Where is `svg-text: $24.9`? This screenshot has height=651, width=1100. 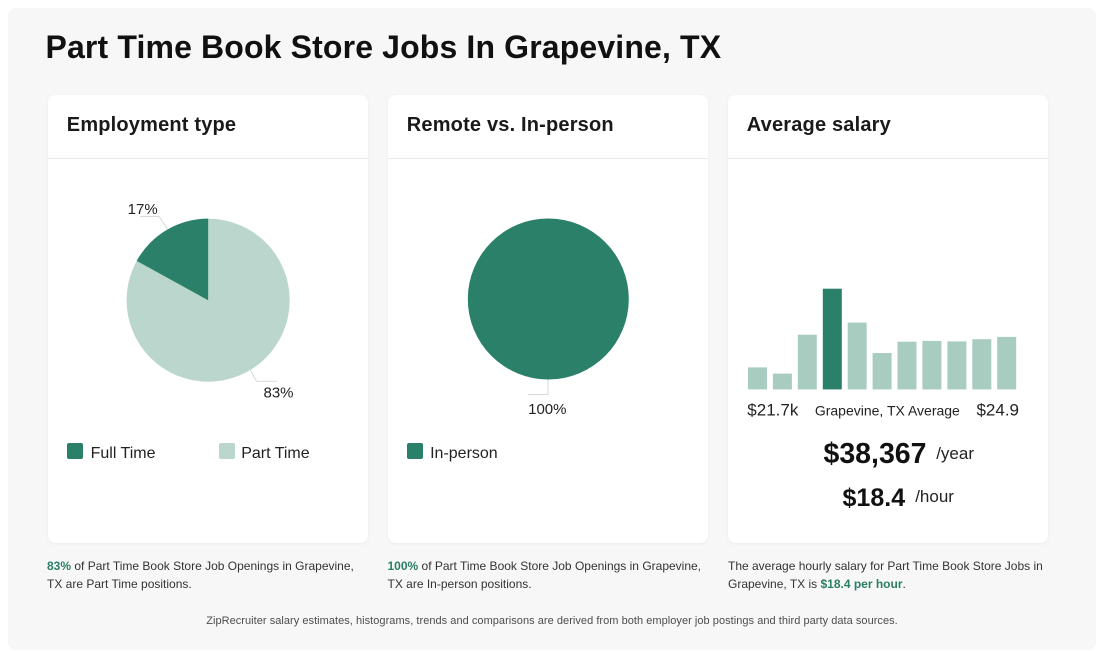
svg-text: $24.9 is located at coordinates (997, 409).